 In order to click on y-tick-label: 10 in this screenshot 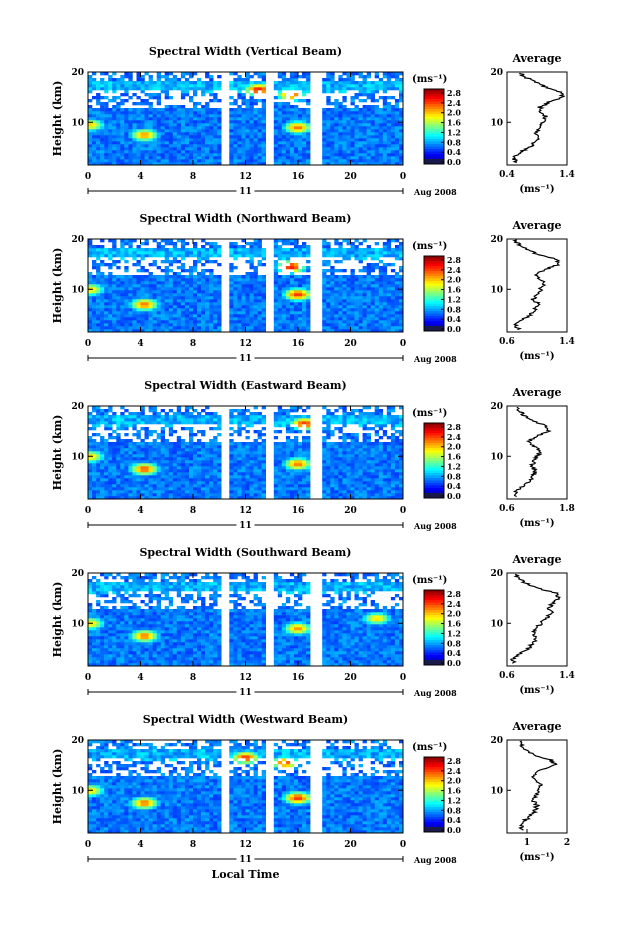, I will do `click(77, 123)`.